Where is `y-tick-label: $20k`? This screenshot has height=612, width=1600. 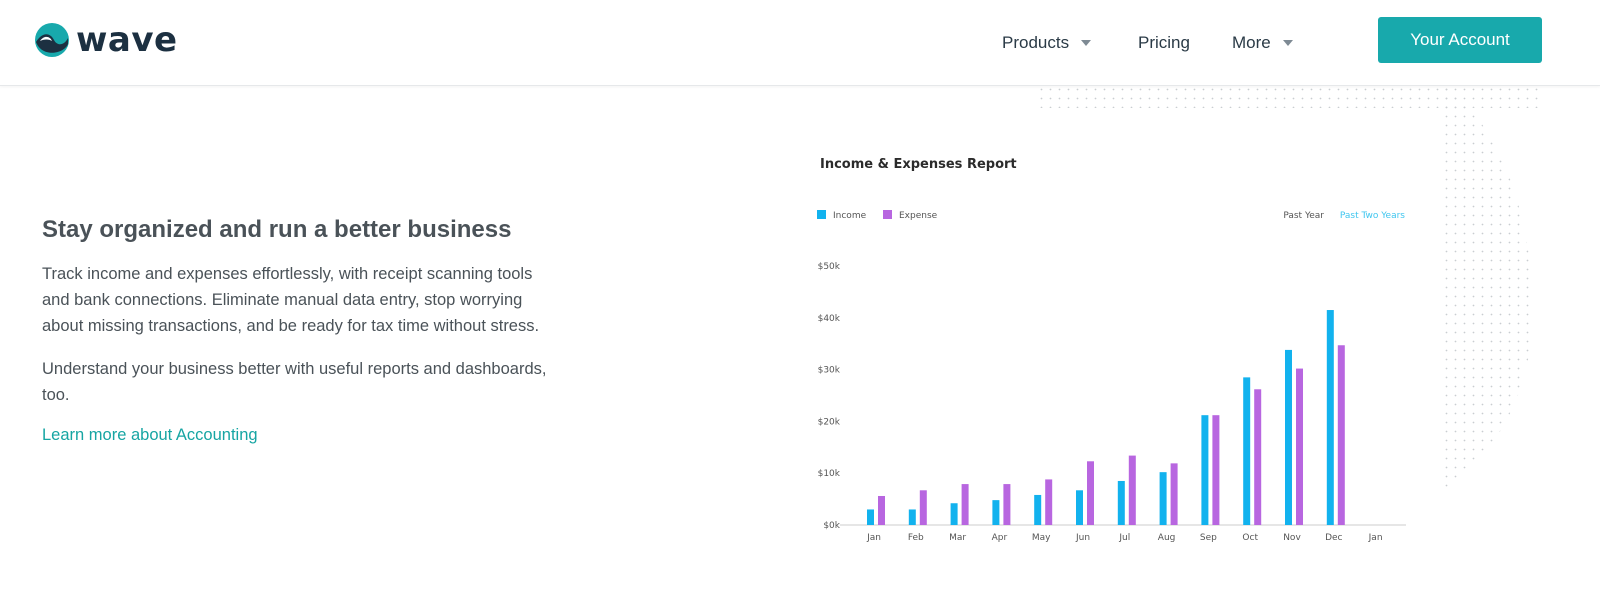 y-tick-label: $20k is located at coordinates (829, 422).